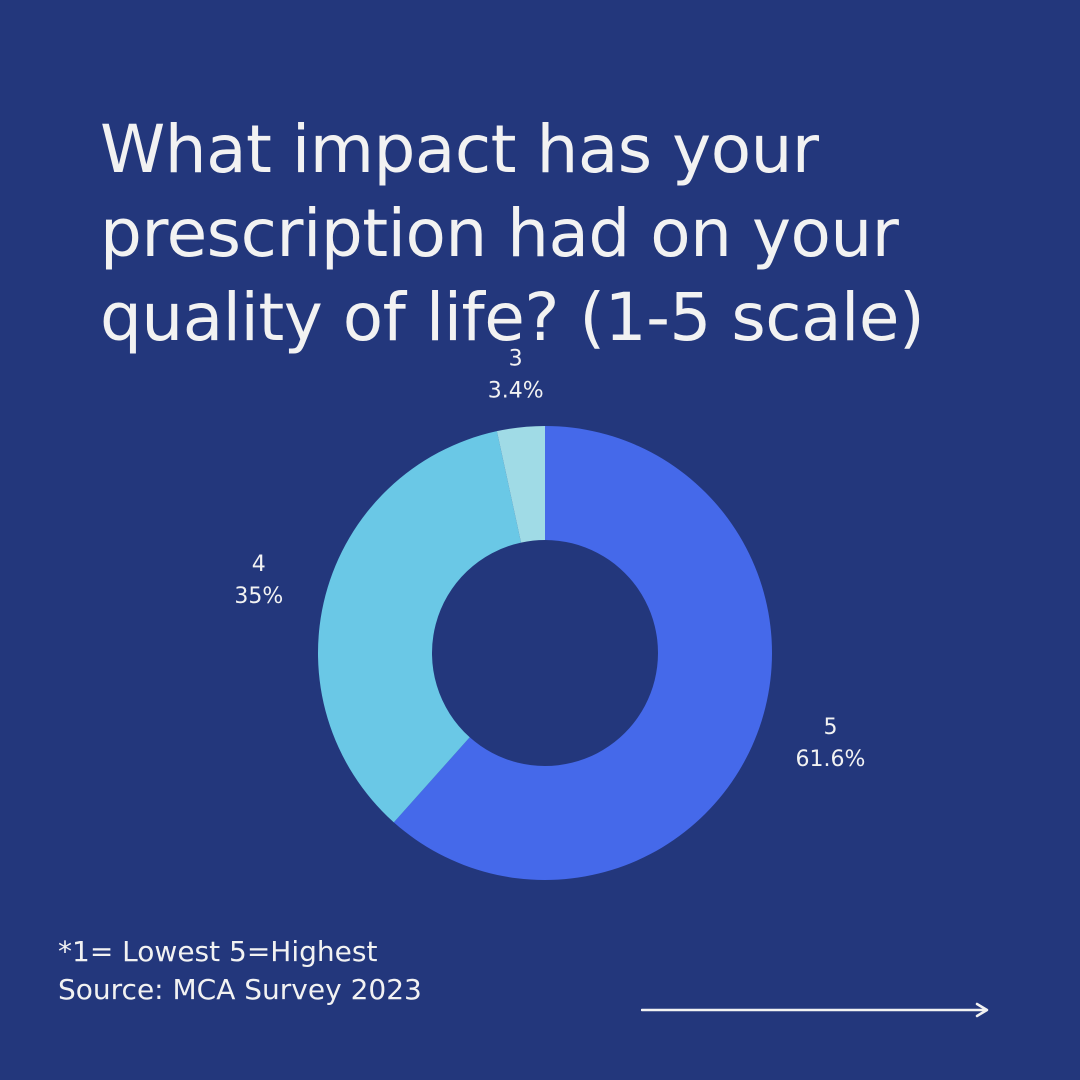 This screenshot has height=1080, width=1080. Describe the element at coordinates (258, 596) in the screenshot. I see `slice-value-4: 35%` at that location.